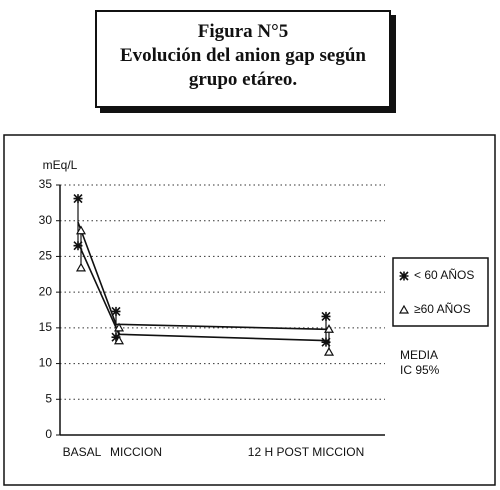 The width and height of the screenshot is (500, 490). What do you see at coordinates (46, 363) in the screenshot?
I see `y-tick-label: 10` at bounding box center [46, 363].